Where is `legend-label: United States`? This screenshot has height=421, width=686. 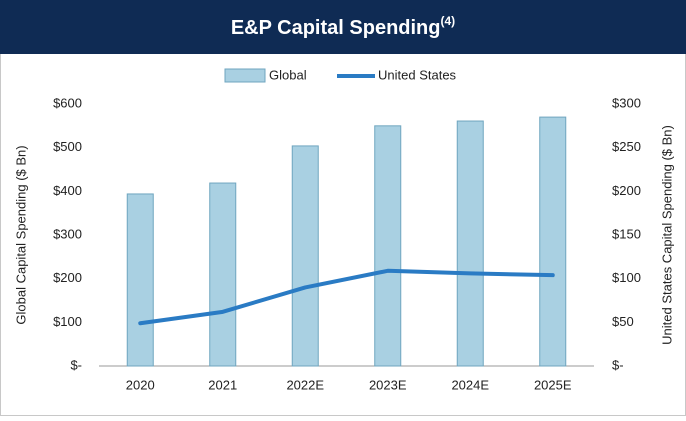
legend-label: United States is located at coordinates (417, 74).